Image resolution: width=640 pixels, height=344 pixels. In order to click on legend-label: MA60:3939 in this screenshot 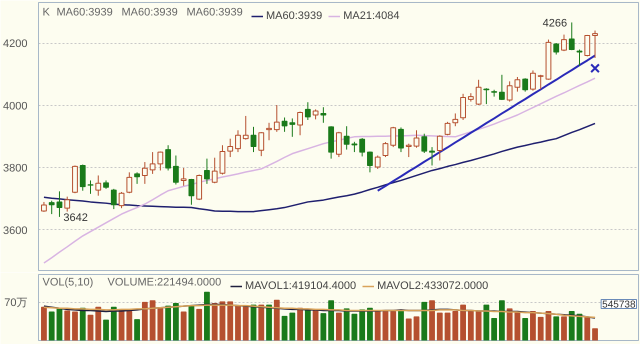, I will do `click(294, 16)`.